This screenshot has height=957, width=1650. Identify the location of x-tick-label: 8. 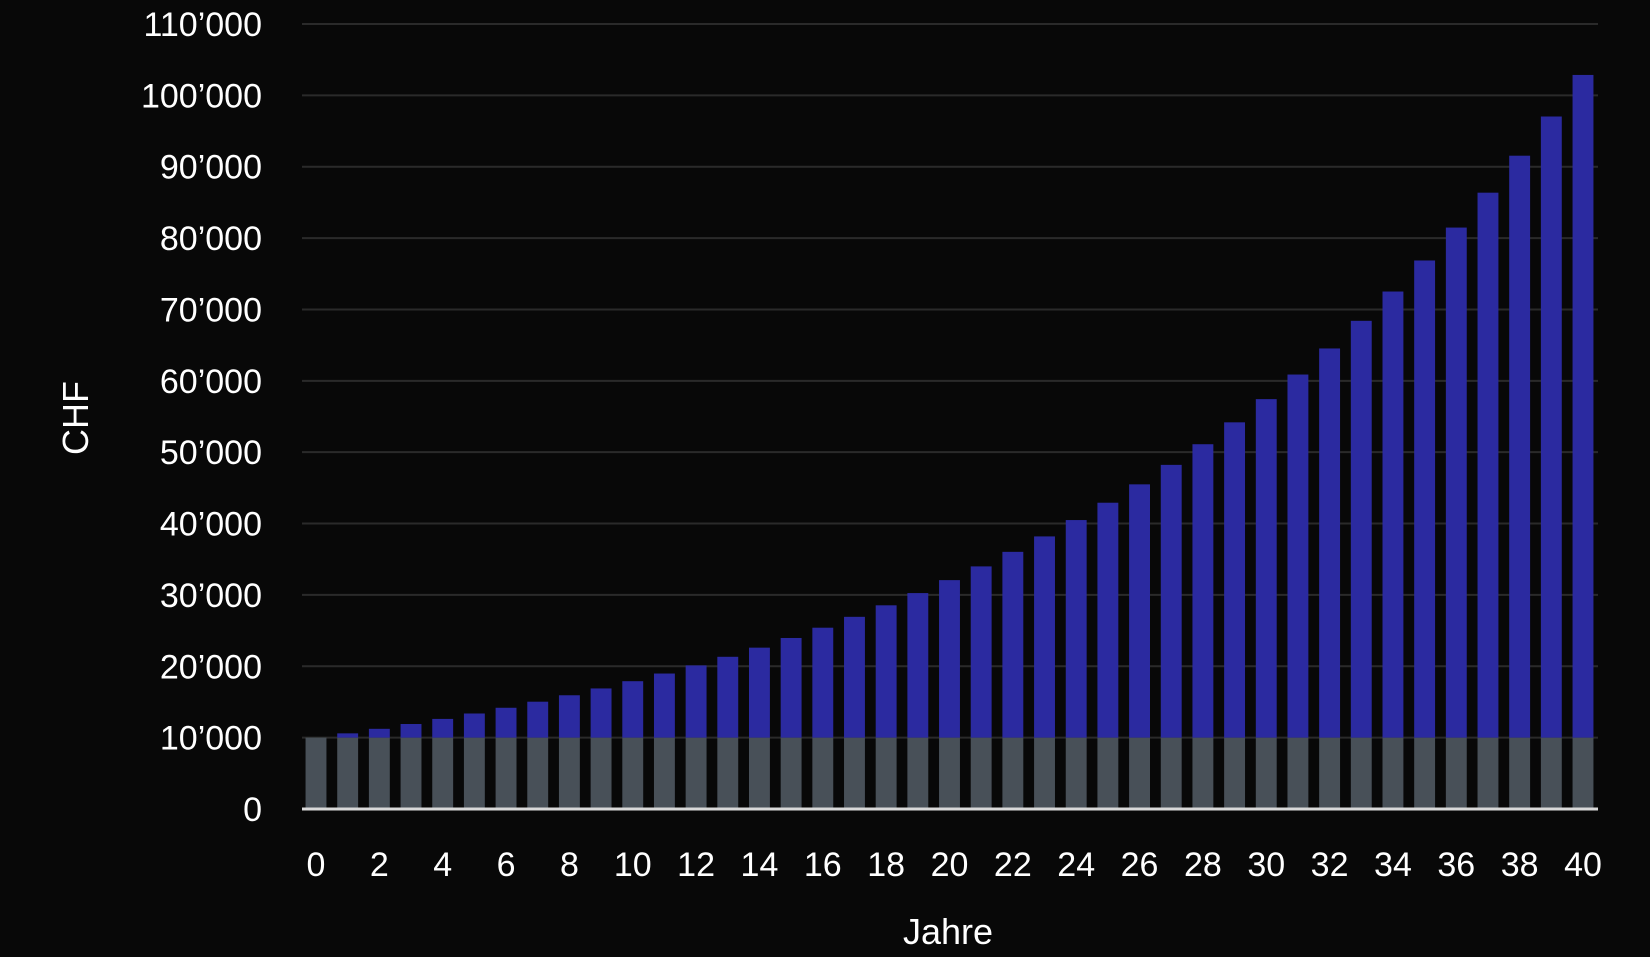
(569, 865).